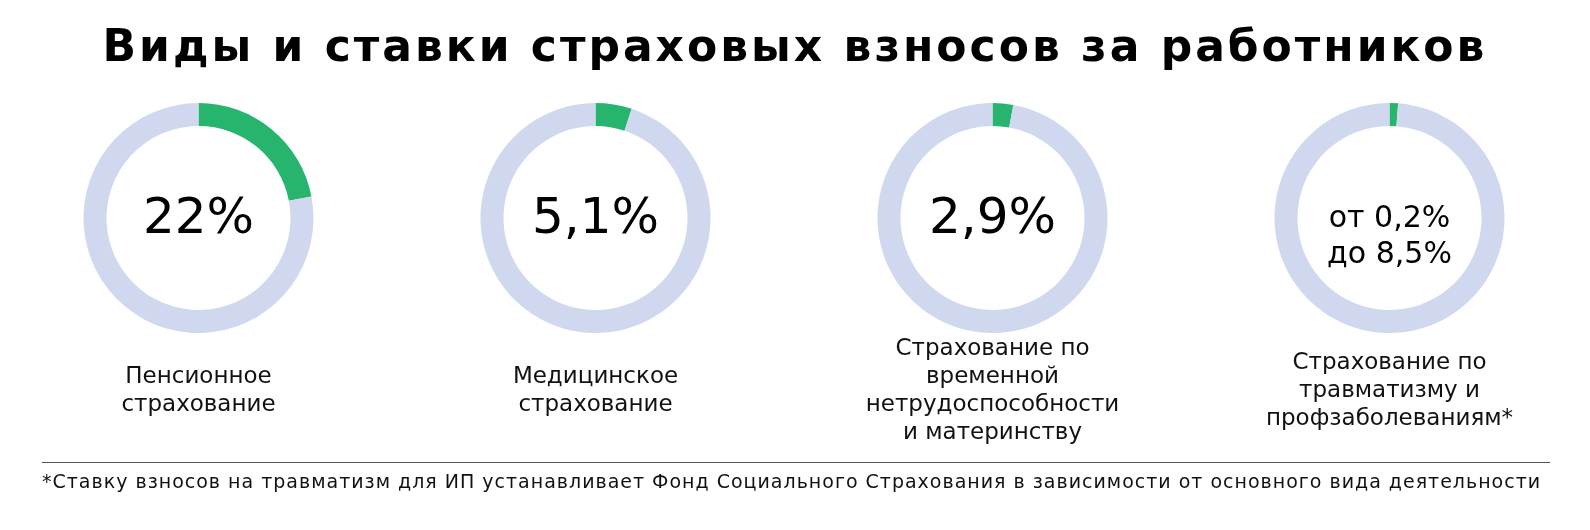 The width and height of the screenshot is (1590, 530). I want to click on data-label: 5,1%, so click(595, 216).